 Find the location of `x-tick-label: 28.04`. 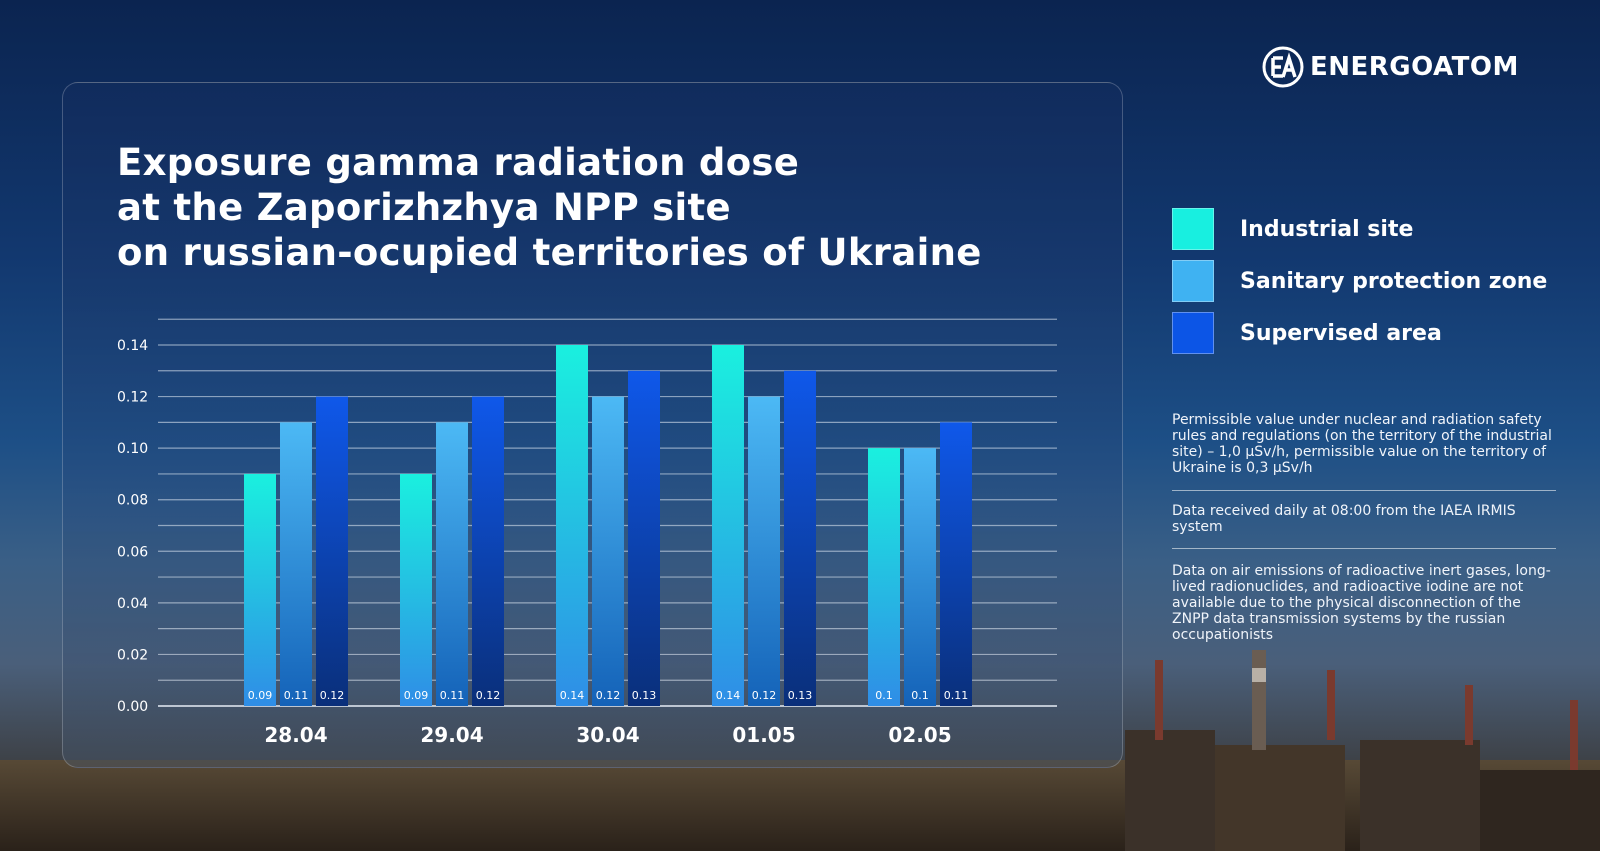

x-tick-label: 28.04 is located at coordinates (295, 735).